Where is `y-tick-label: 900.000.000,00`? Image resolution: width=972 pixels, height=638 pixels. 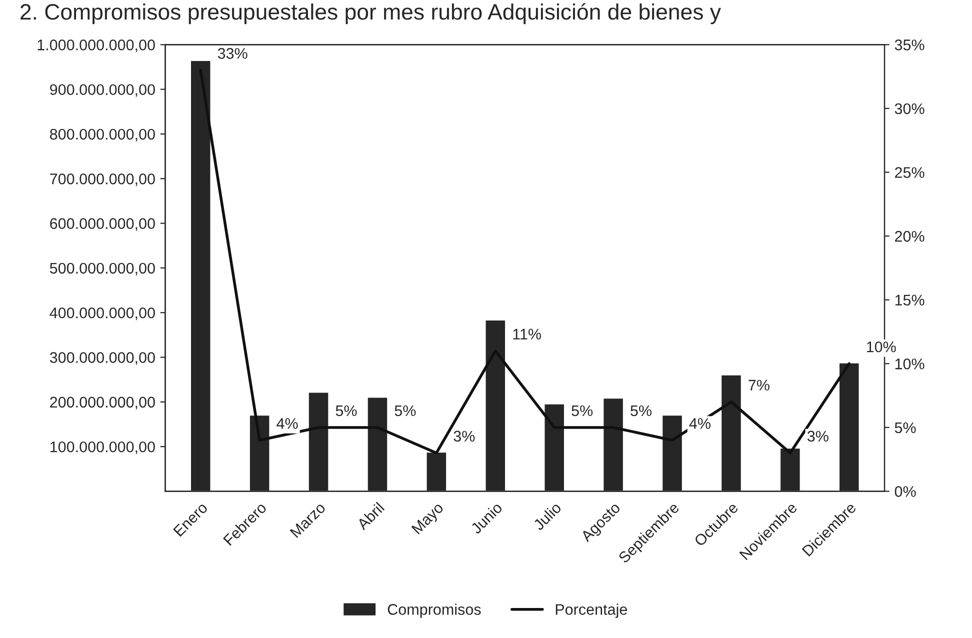
y-tick-label: 900.000.000,00 is located at coordinates (102, 90).